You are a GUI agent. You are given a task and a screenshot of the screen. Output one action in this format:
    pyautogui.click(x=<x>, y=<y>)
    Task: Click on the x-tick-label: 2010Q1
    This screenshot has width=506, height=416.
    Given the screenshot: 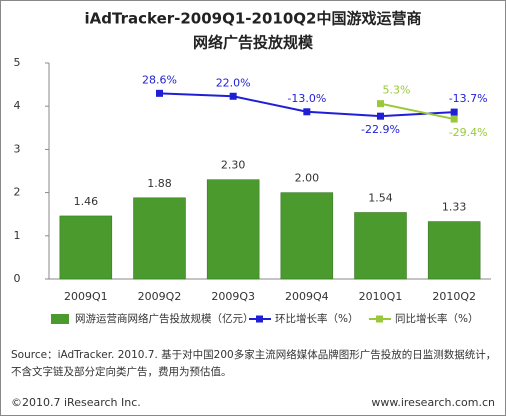 What is the action you would take?
    pyautogui.click(x=381, y=296)
    